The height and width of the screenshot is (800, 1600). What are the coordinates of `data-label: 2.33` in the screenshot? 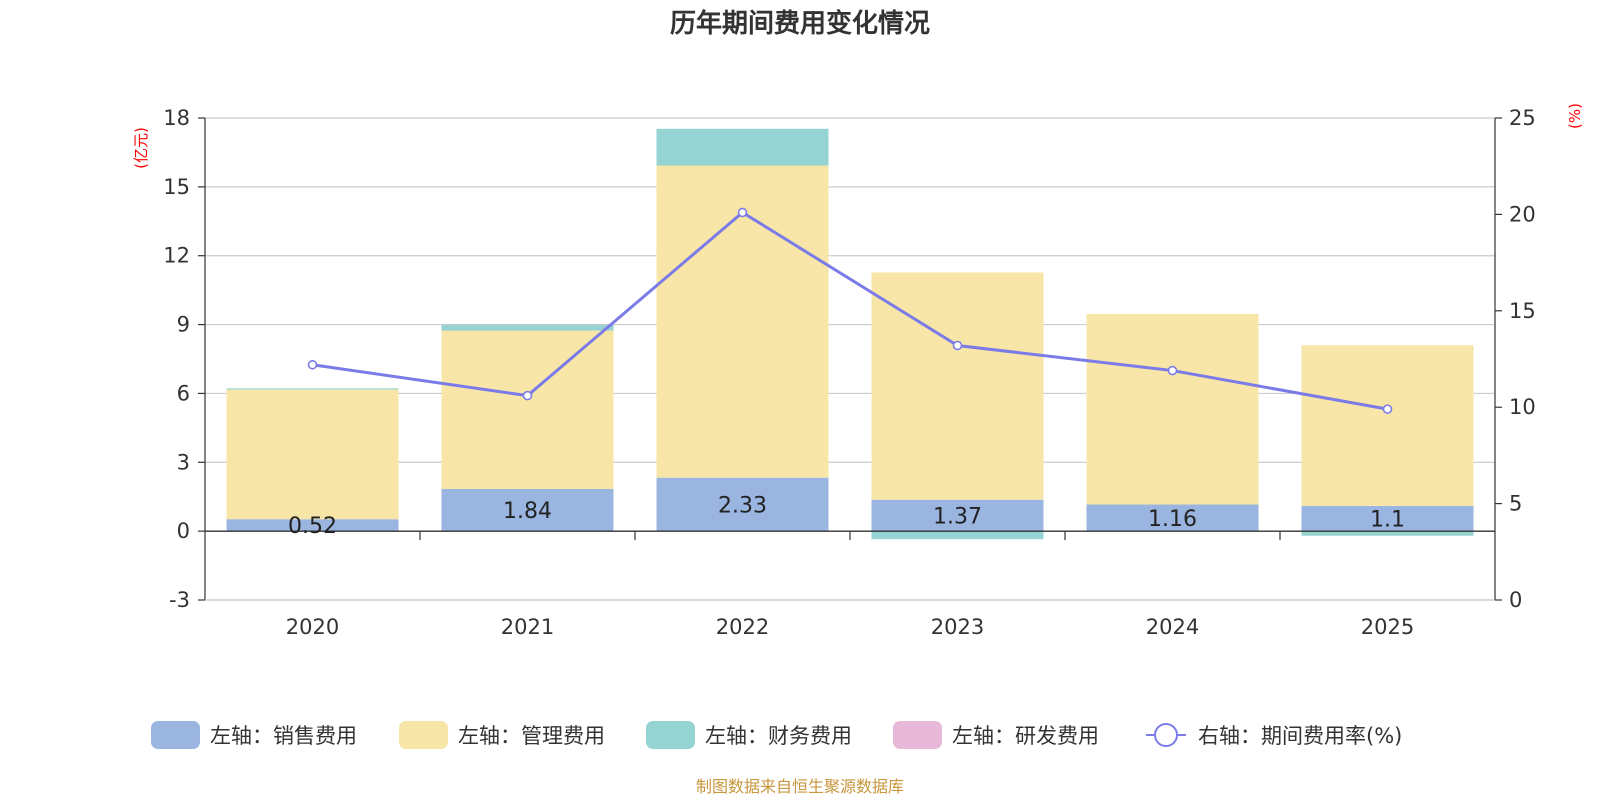 It's located at (742, 505).